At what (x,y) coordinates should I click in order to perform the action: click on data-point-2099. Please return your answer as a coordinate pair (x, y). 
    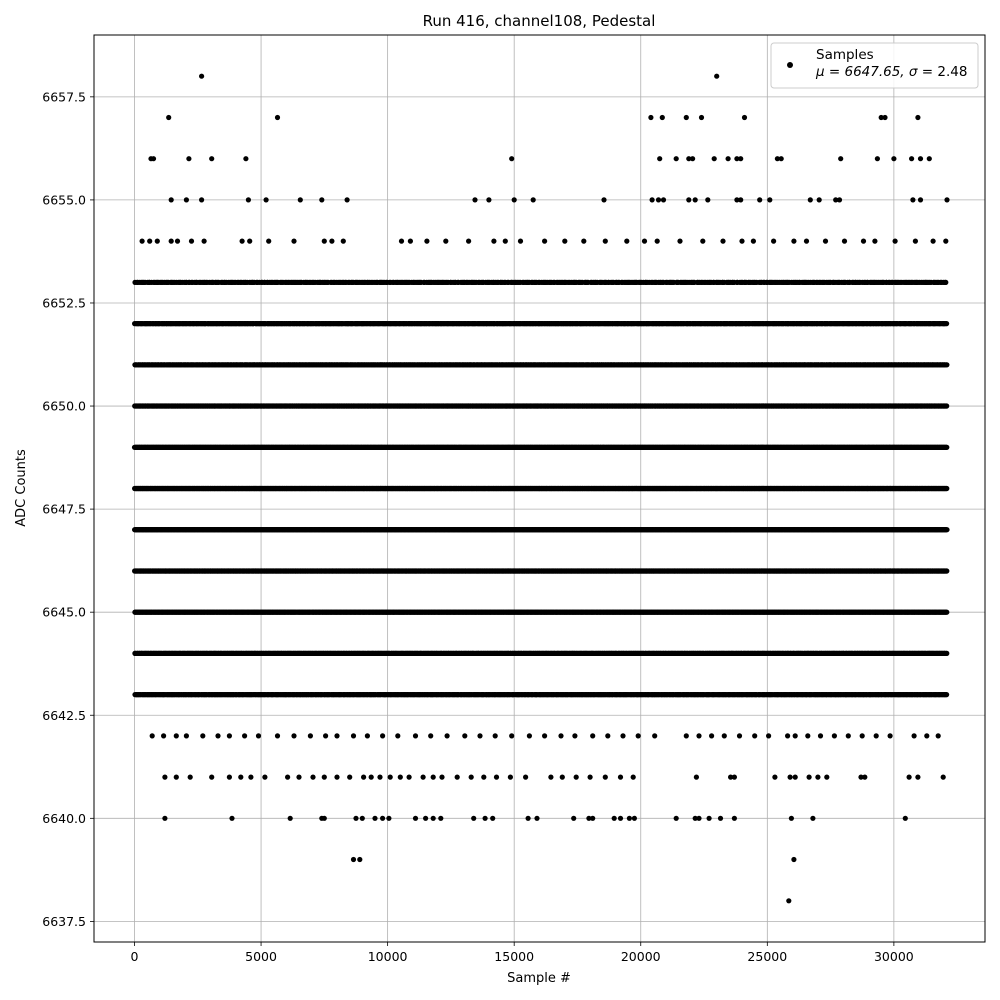
    Looking at the image, I should click on (947, 653).